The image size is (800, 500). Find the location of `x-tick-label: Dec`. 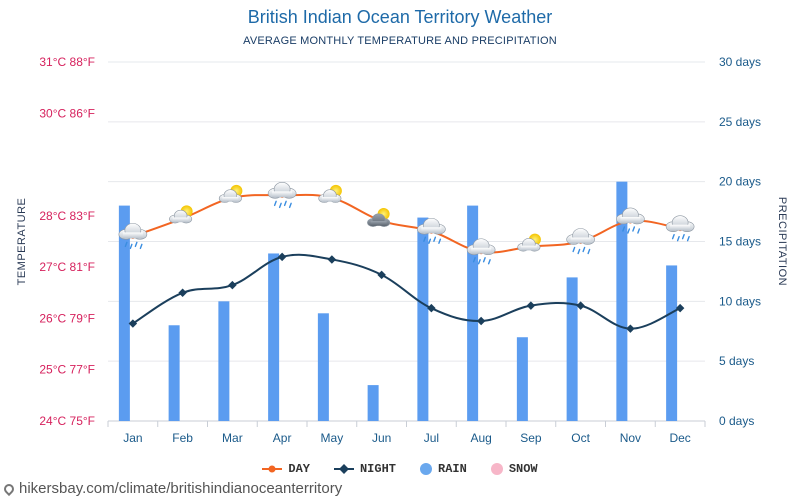

x-tick-label: Dec is located at coordinates (679, 438).